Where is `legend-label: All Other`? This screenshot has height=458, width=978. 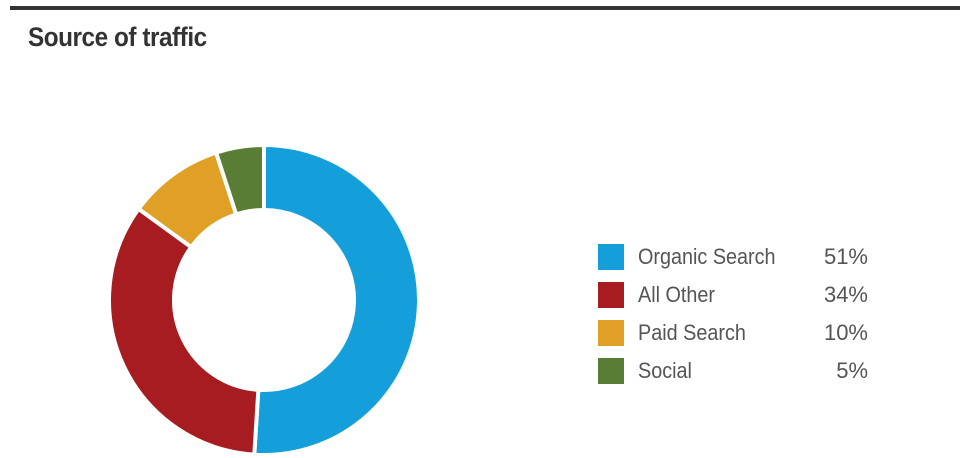
legend-label: All Other is located at coordinates (677, 294).